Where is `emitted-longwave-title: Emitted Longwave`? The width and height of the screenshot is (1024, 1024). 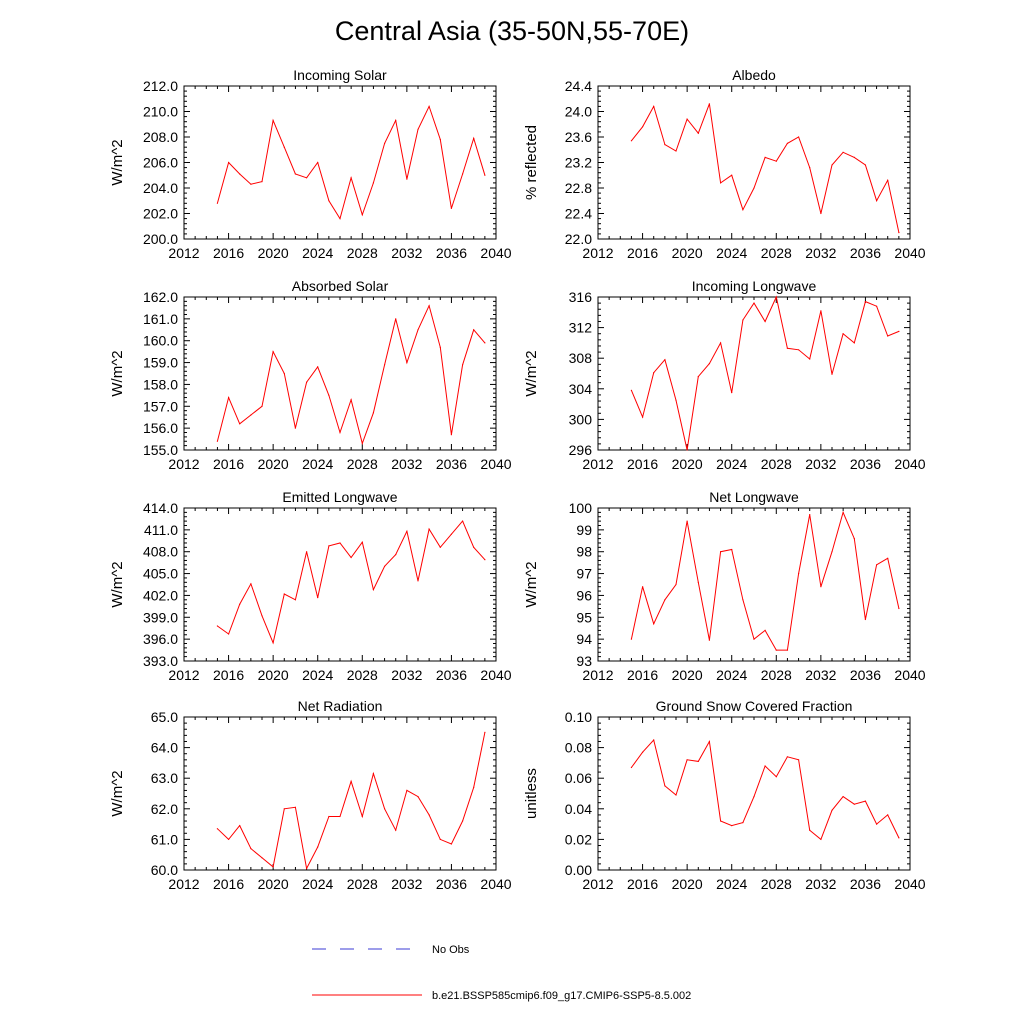
emitted-longwave-title: Emitted Longwave is located at coordinates (339, 497).